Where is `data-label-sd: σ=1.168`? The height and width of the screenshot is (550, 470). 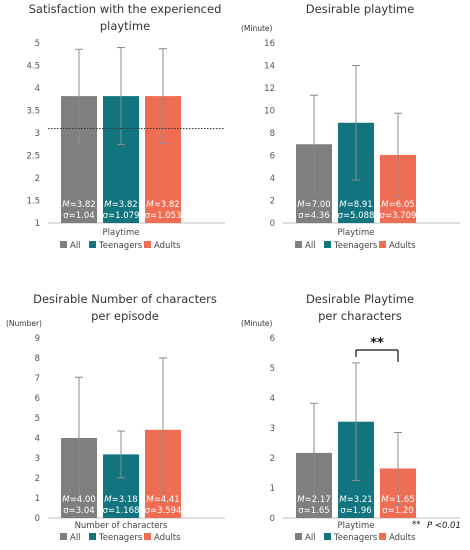 data-label-sd: σ=1.168 is located at coordinates (121, 511).